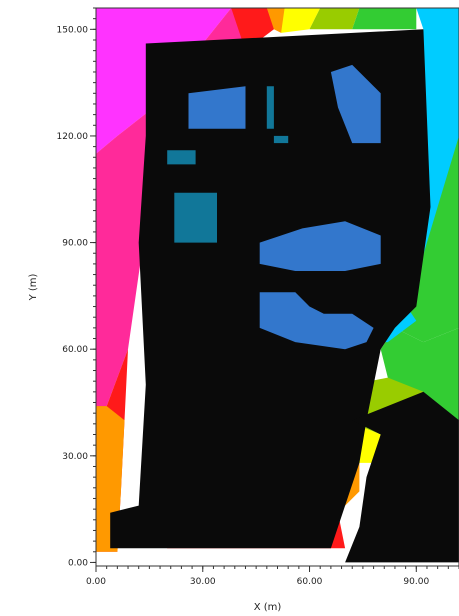 This screenshot has height=616, width=459. What do you see at coordinates (310, 582) in the screenshot?
I see `x-tick-label: 60.00` at bounding box center [310, 582].